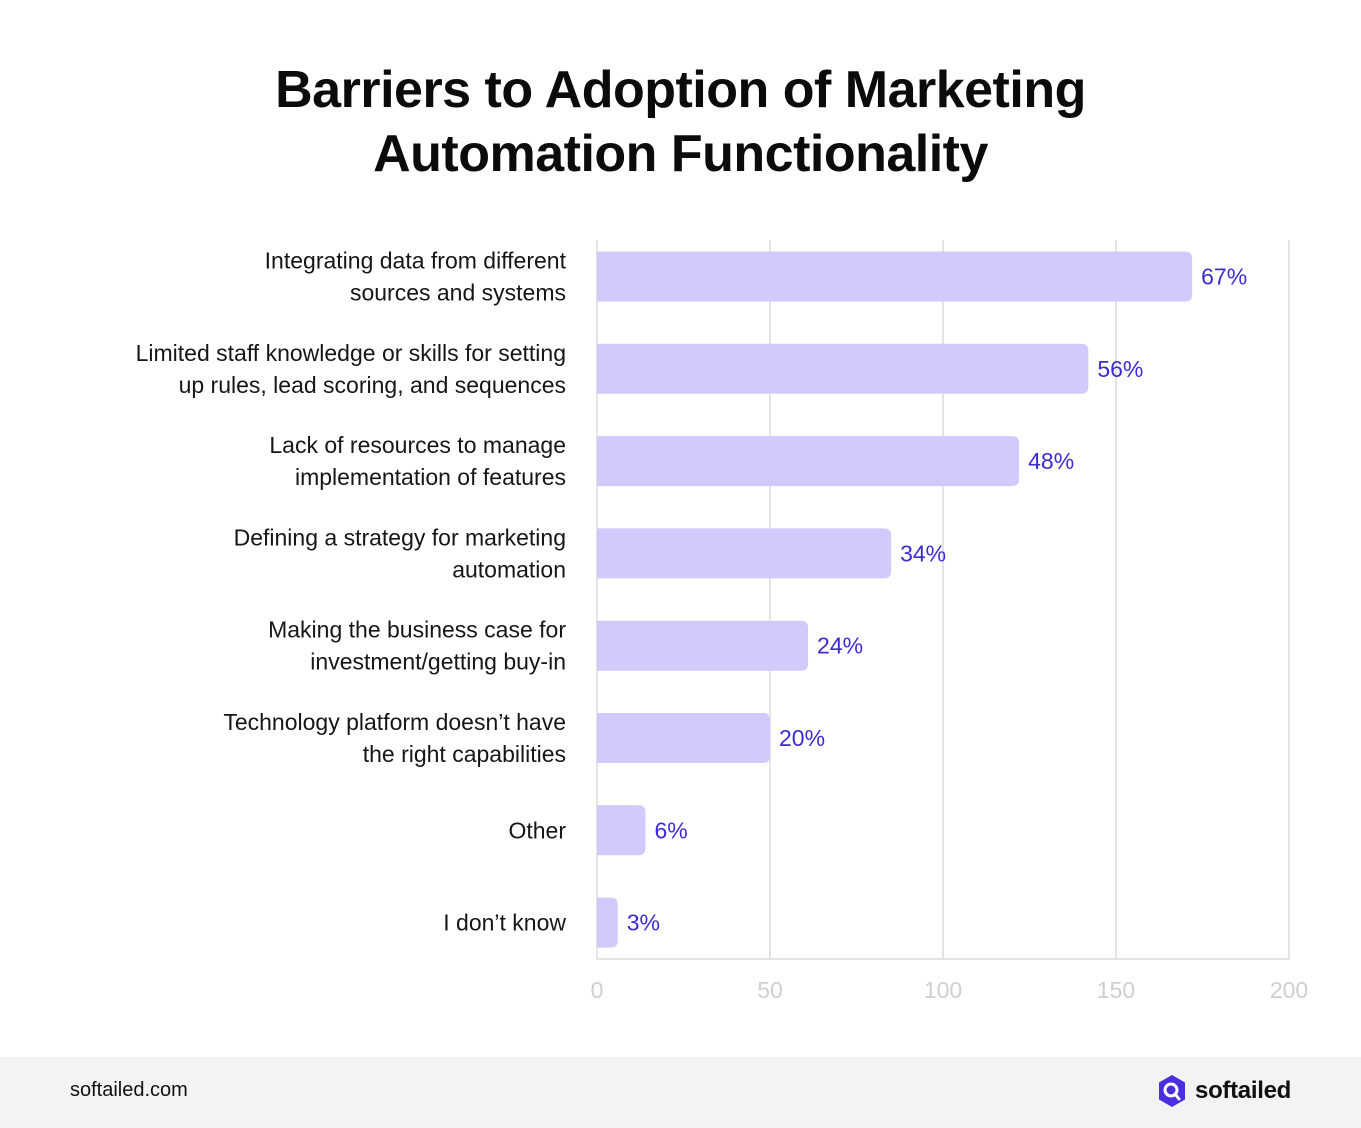 Image resolution: width=1361 pixels, height=1128 pixels. I want to click on brand-logo: softailed, so click(1224, 1091).